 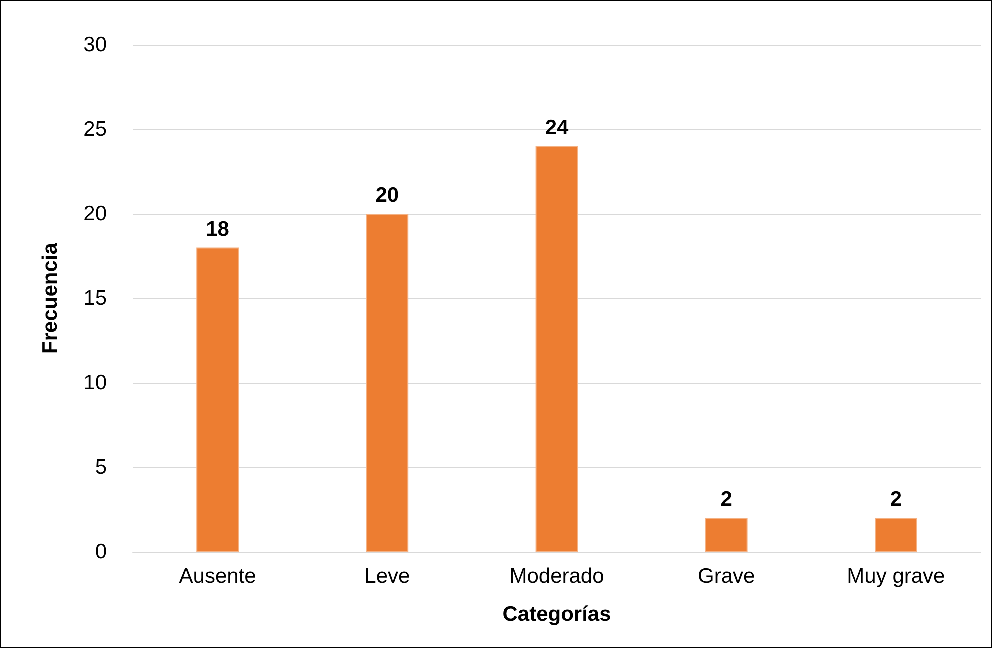 What do you see at coordinates (95, 129) in the screenshot?
I see `y-tick-label: 25` at bounding box center [95, 129].